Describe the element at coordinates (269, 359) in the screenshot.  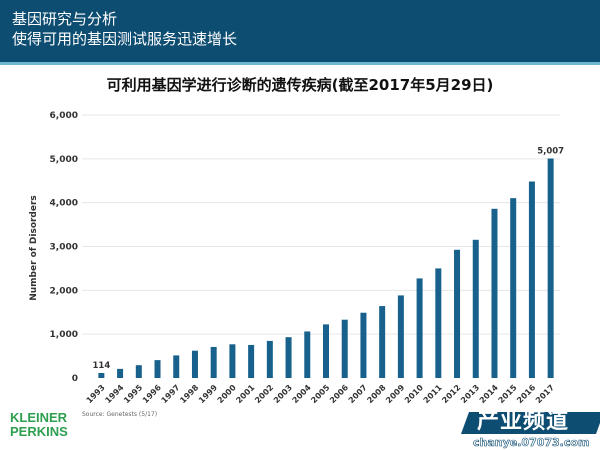
I see `bar-2002` at that location.